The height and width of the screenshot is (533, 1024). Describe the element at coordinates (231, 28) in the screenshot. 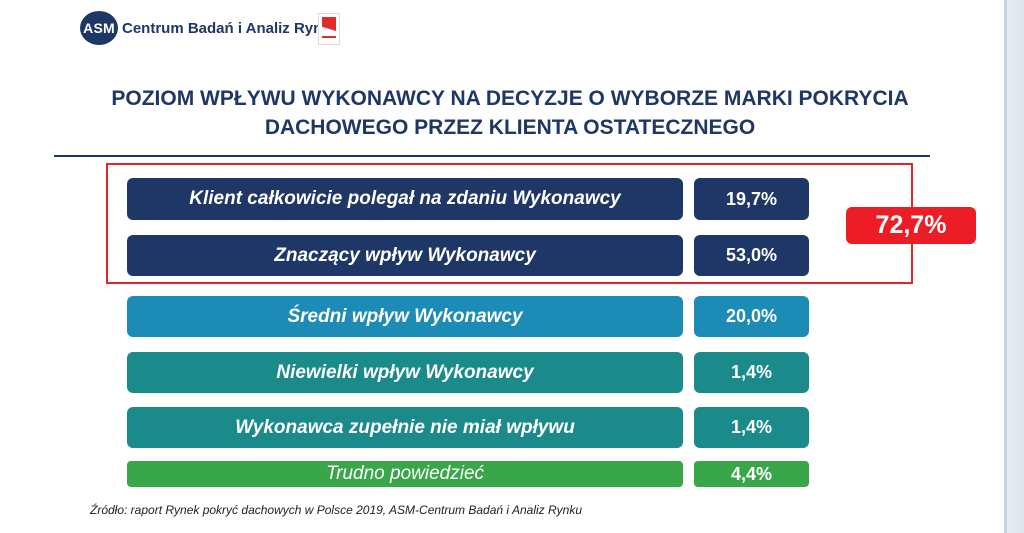

I see `asm-logo-text: Centrum Badań i Analiz Rynku` at that location.